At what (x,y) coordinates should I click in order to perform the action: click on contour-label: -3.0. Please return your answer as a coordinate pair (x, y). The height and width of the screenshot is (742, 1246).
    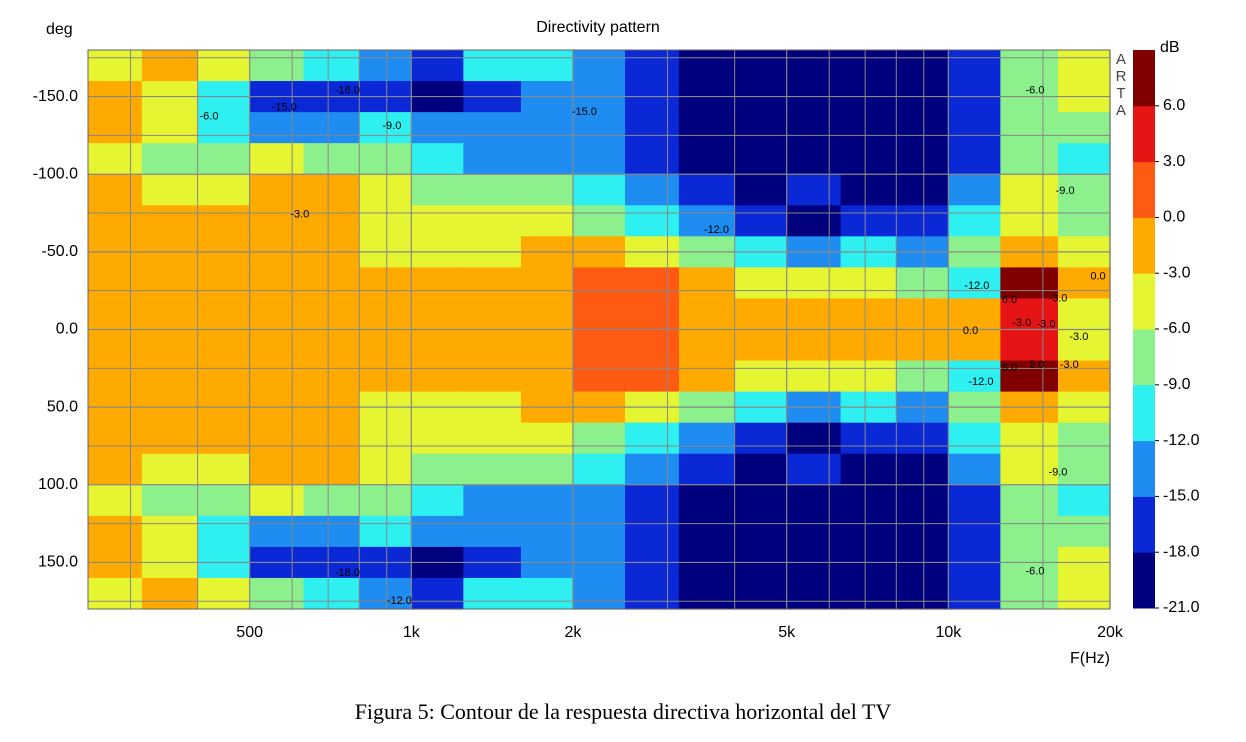
    Looking at the image, I should click on (1046, 325).